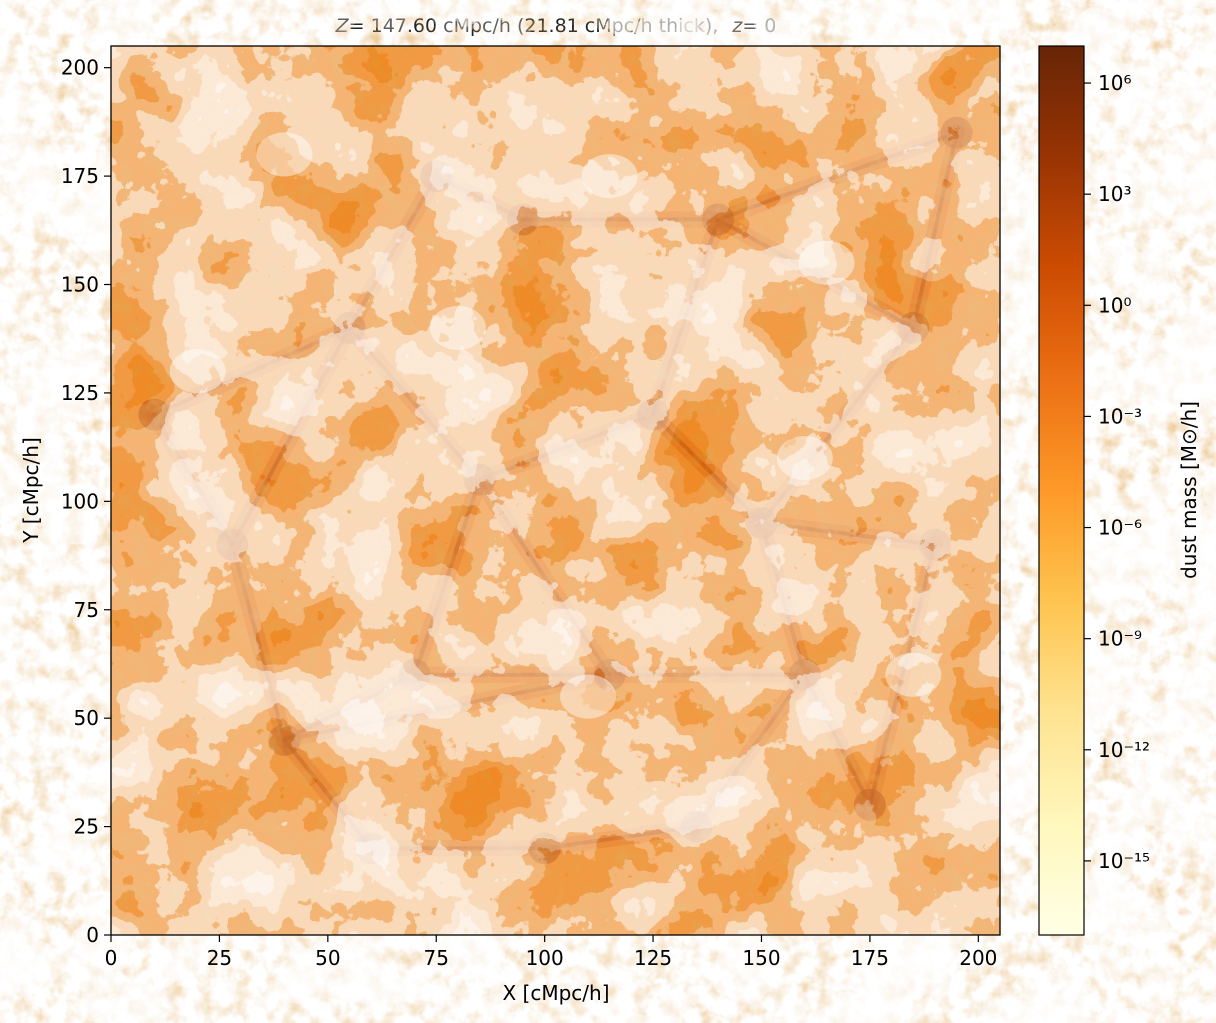  Describe the element at coordinates (86, 718) in the screenshot. I see `y-tick-label: 50` at that location.